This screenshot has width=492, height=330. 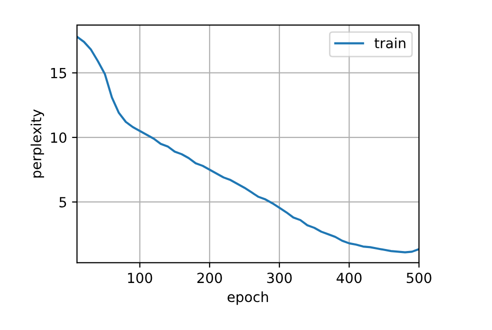 I want to click on y-axis-title: perplexity, so click(x=37, y=143).